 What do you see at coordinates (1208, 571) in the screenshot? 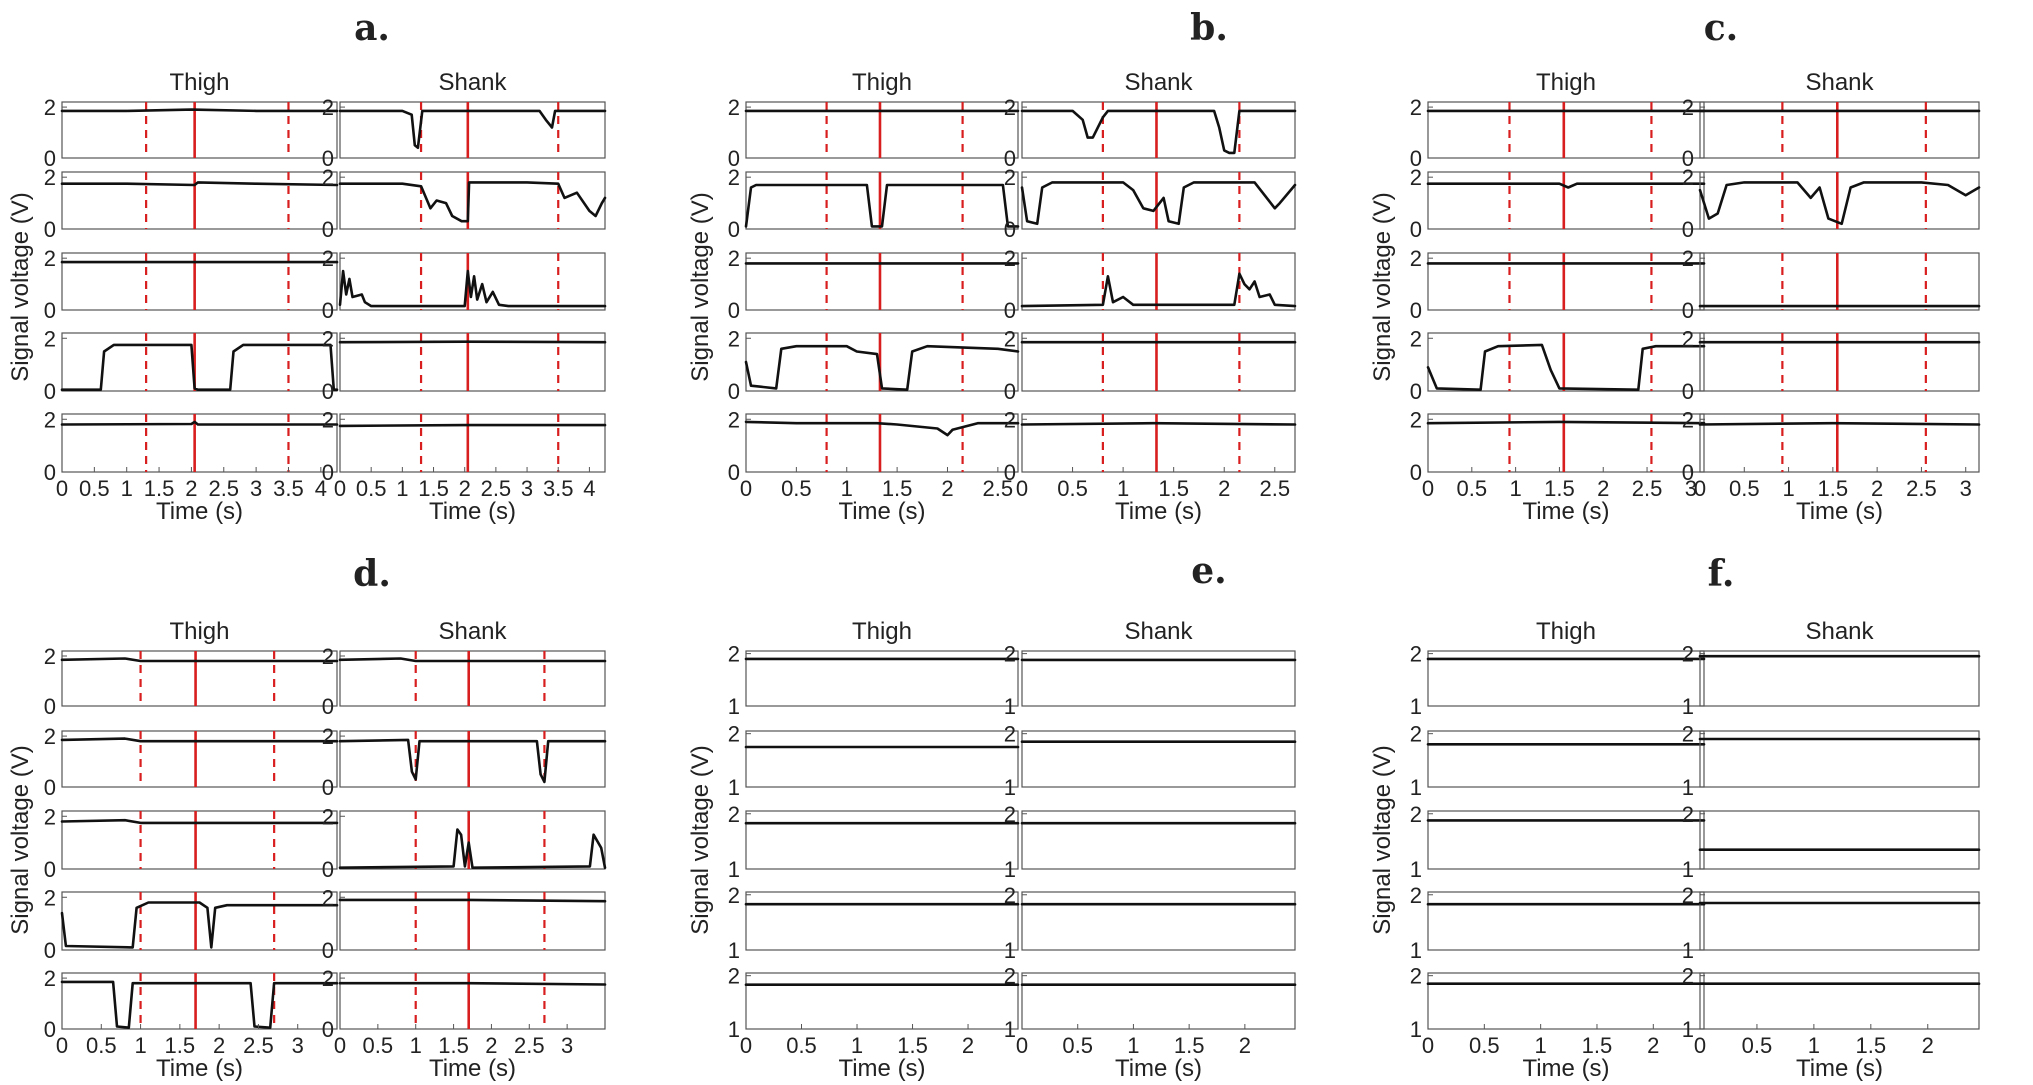
I see `panel-letter: e.` at bounding box center [1208, 571].